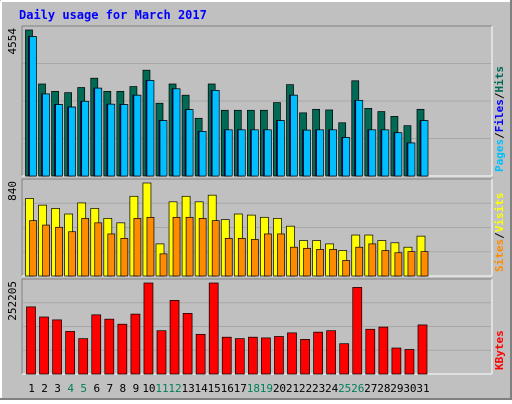 This screenshot has width=512, height=404. Describe the element at coordinates (123, 388) in the screenshot. I see `day-label-8: 8` at that location.